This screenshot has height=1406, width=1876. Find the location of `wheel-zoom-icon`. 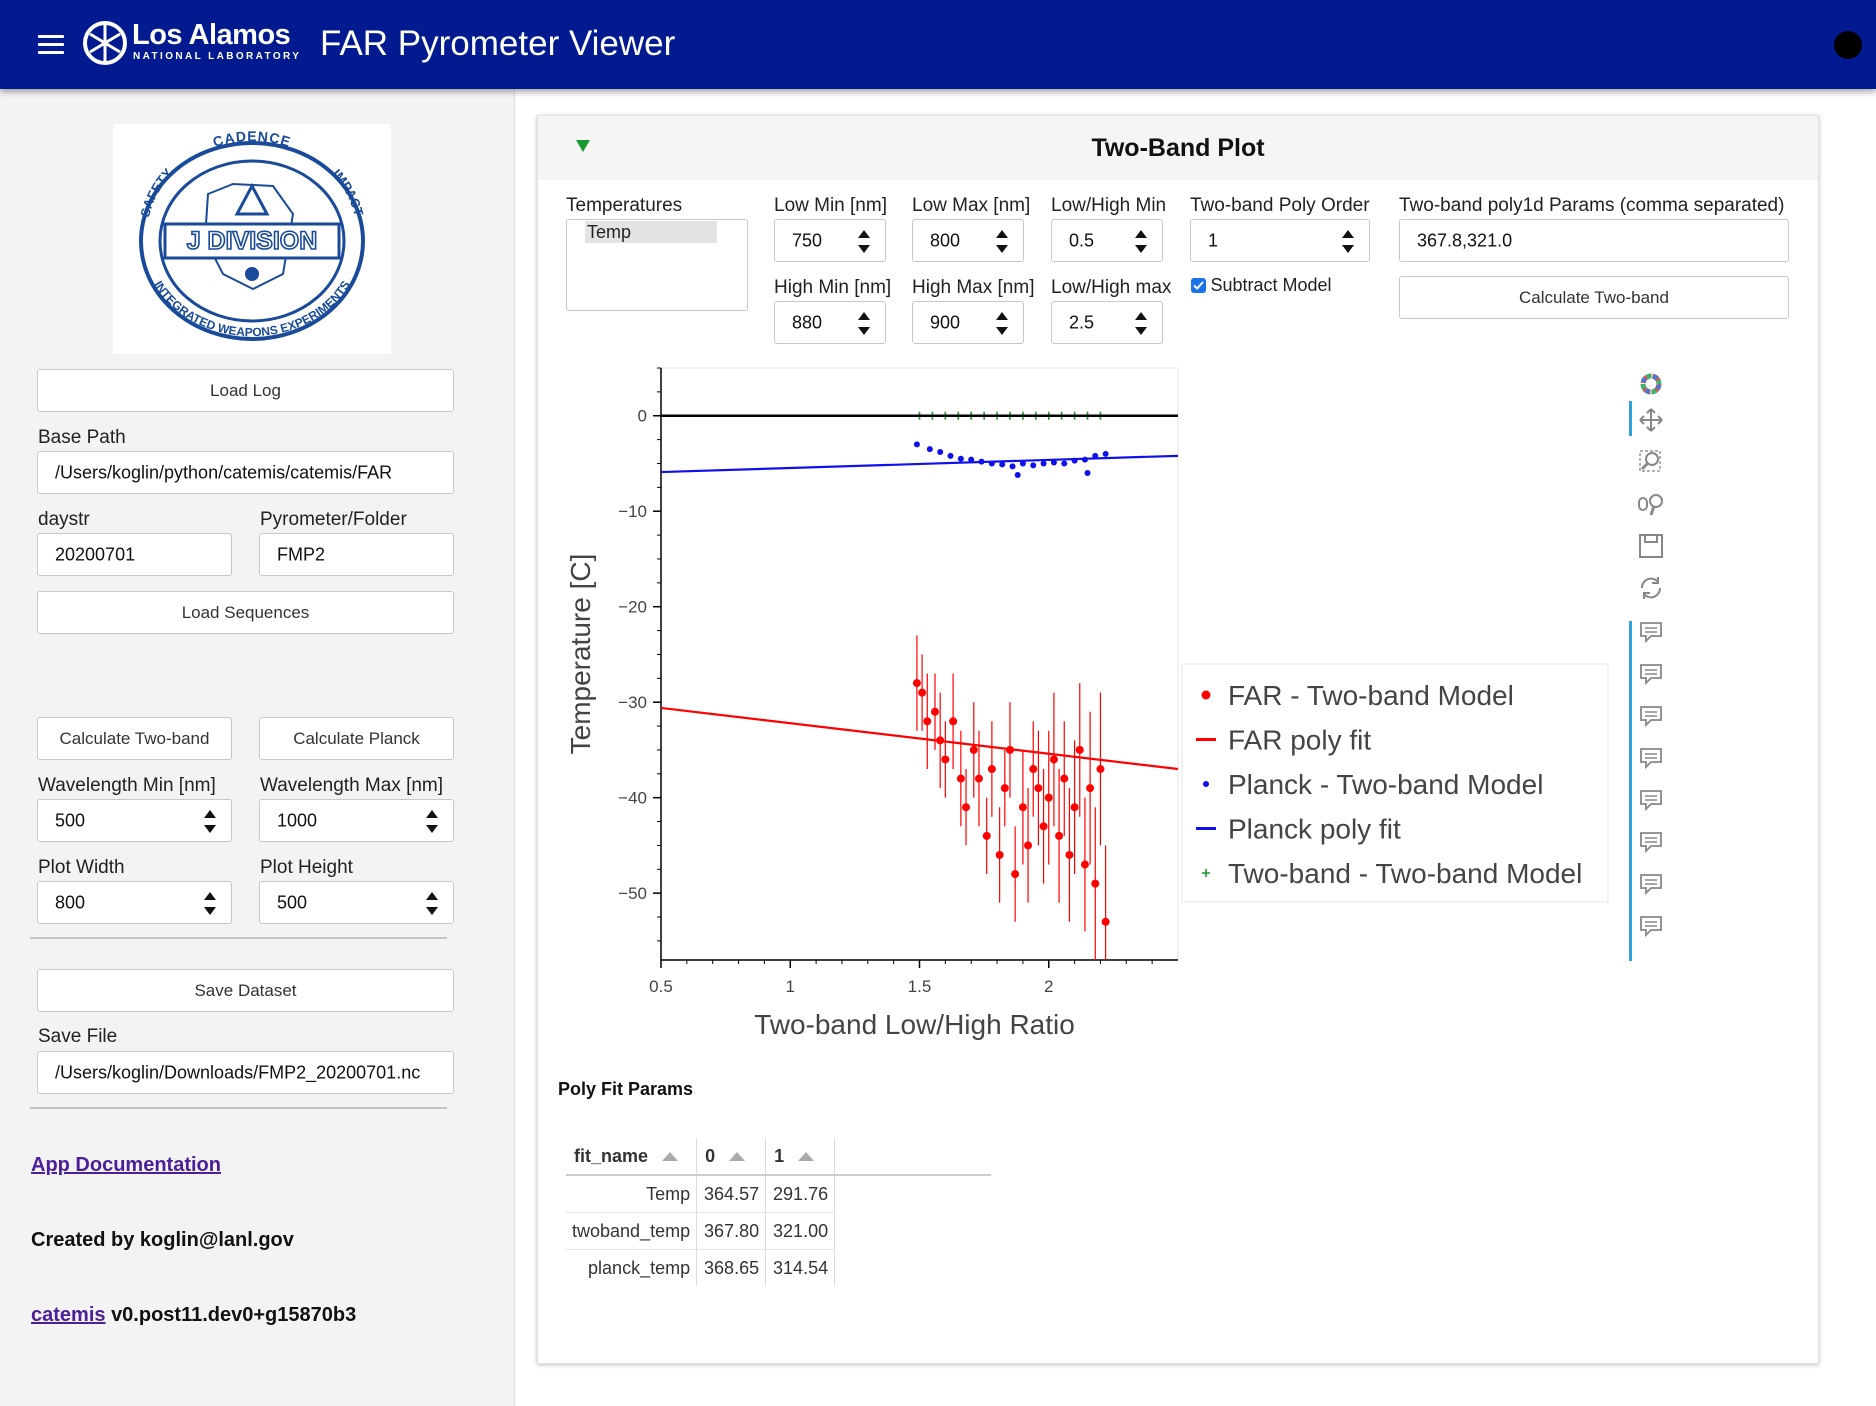

wheel-zoom-icon is located at coordinates (1651, 504).